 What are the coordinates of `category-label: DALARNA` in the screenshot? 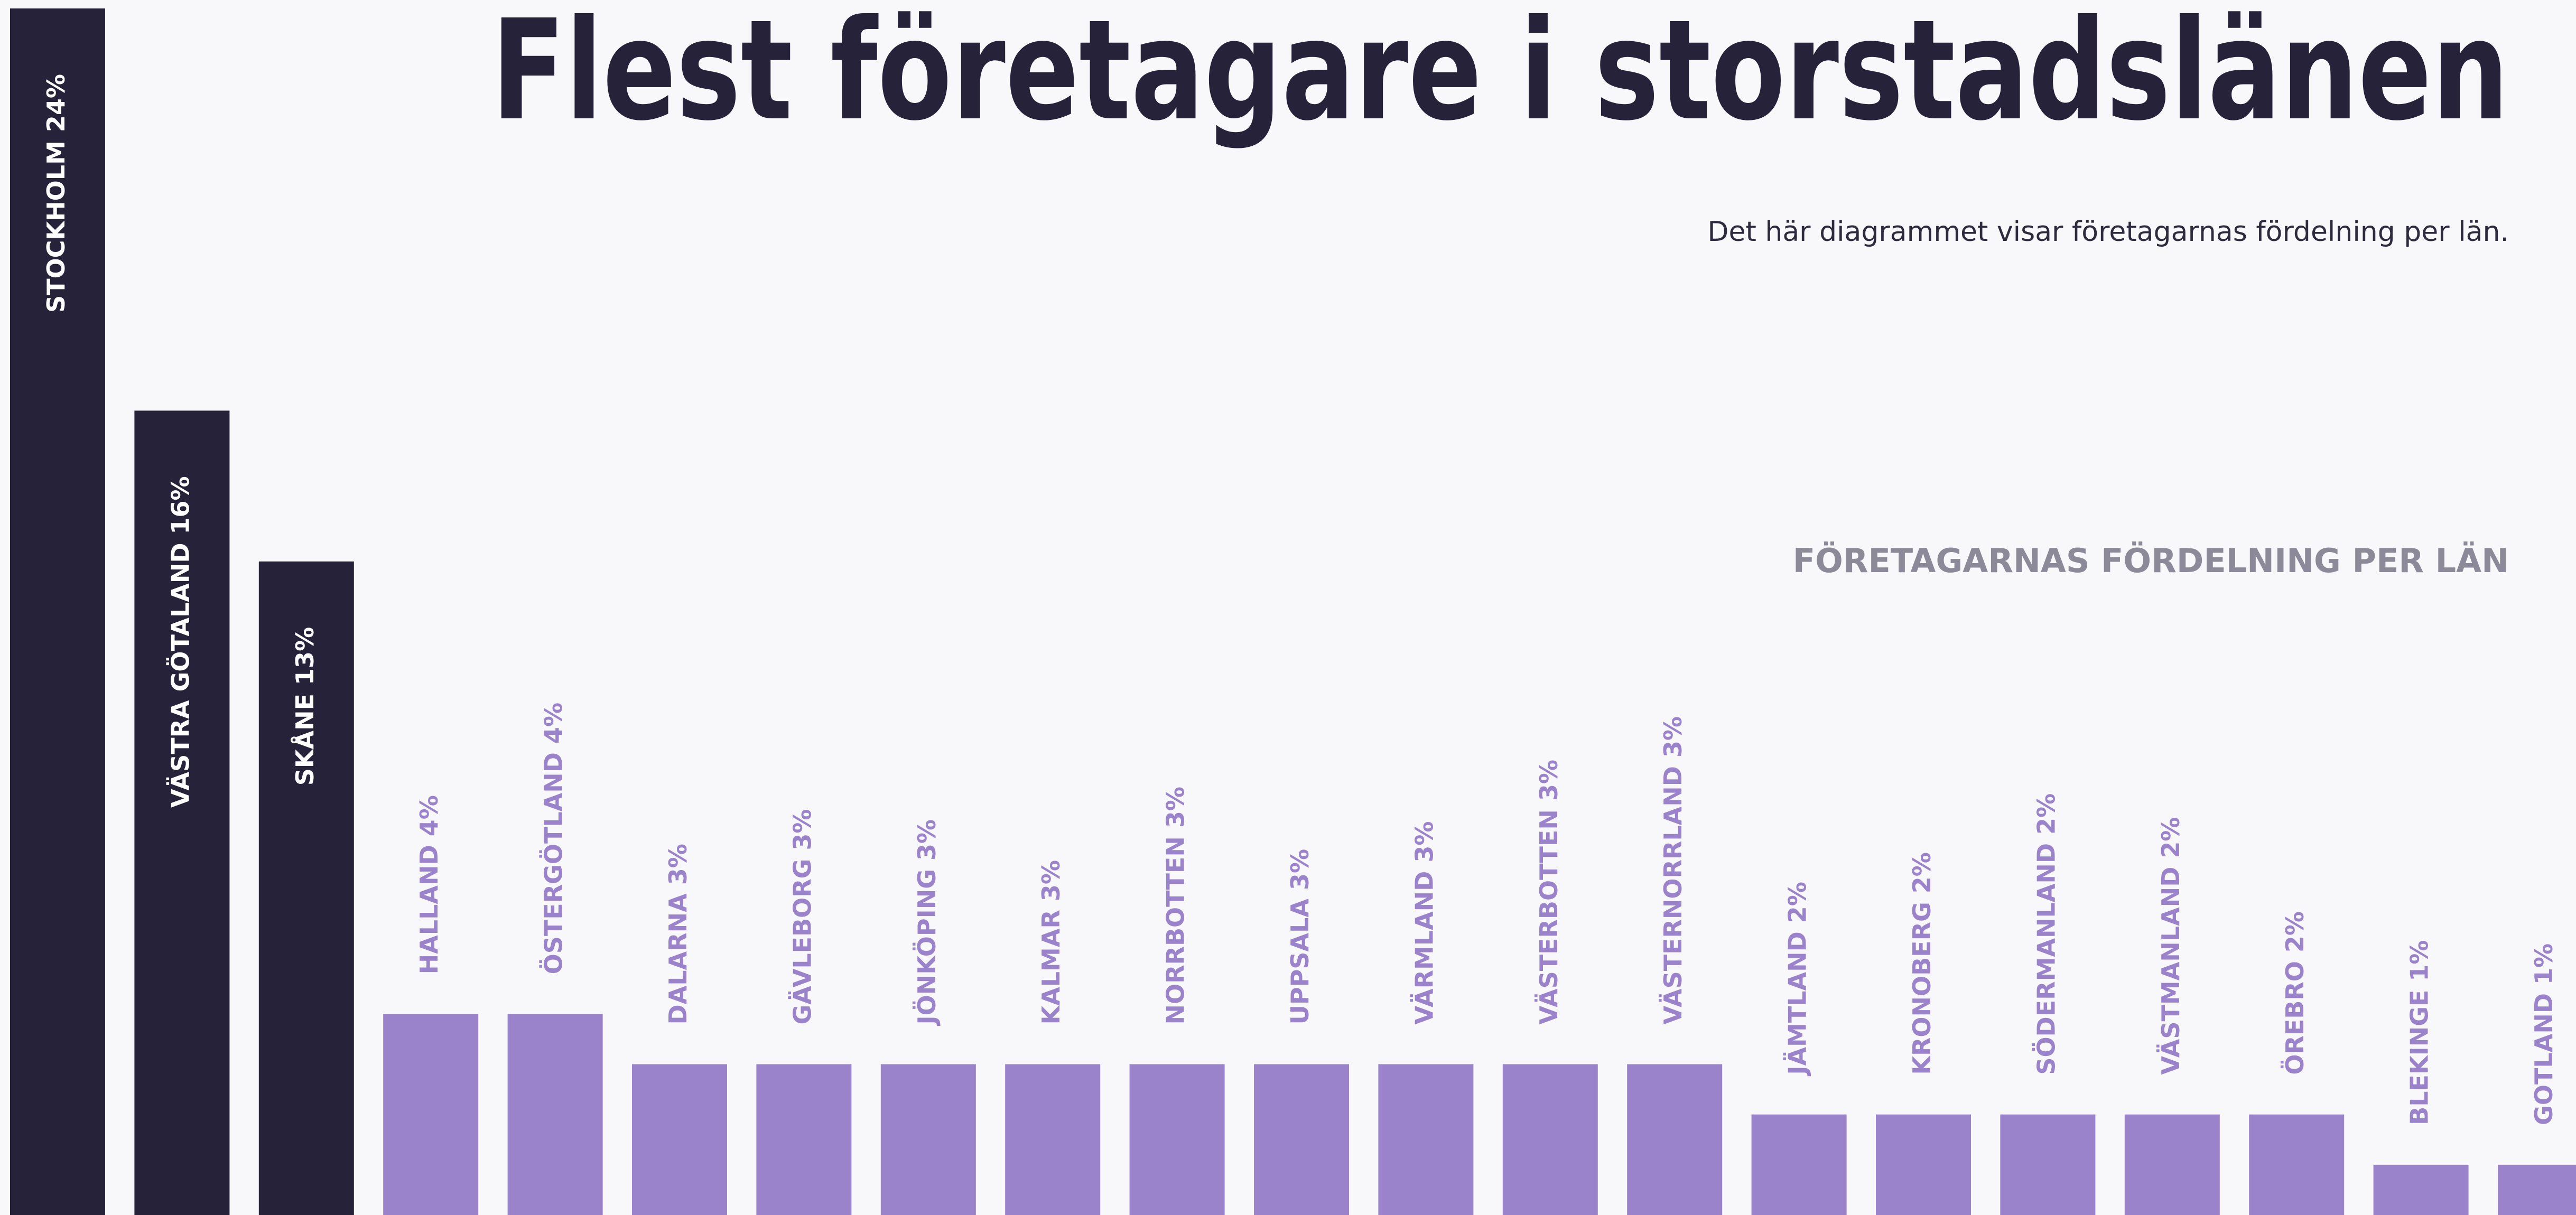 It's located at (678, 959).